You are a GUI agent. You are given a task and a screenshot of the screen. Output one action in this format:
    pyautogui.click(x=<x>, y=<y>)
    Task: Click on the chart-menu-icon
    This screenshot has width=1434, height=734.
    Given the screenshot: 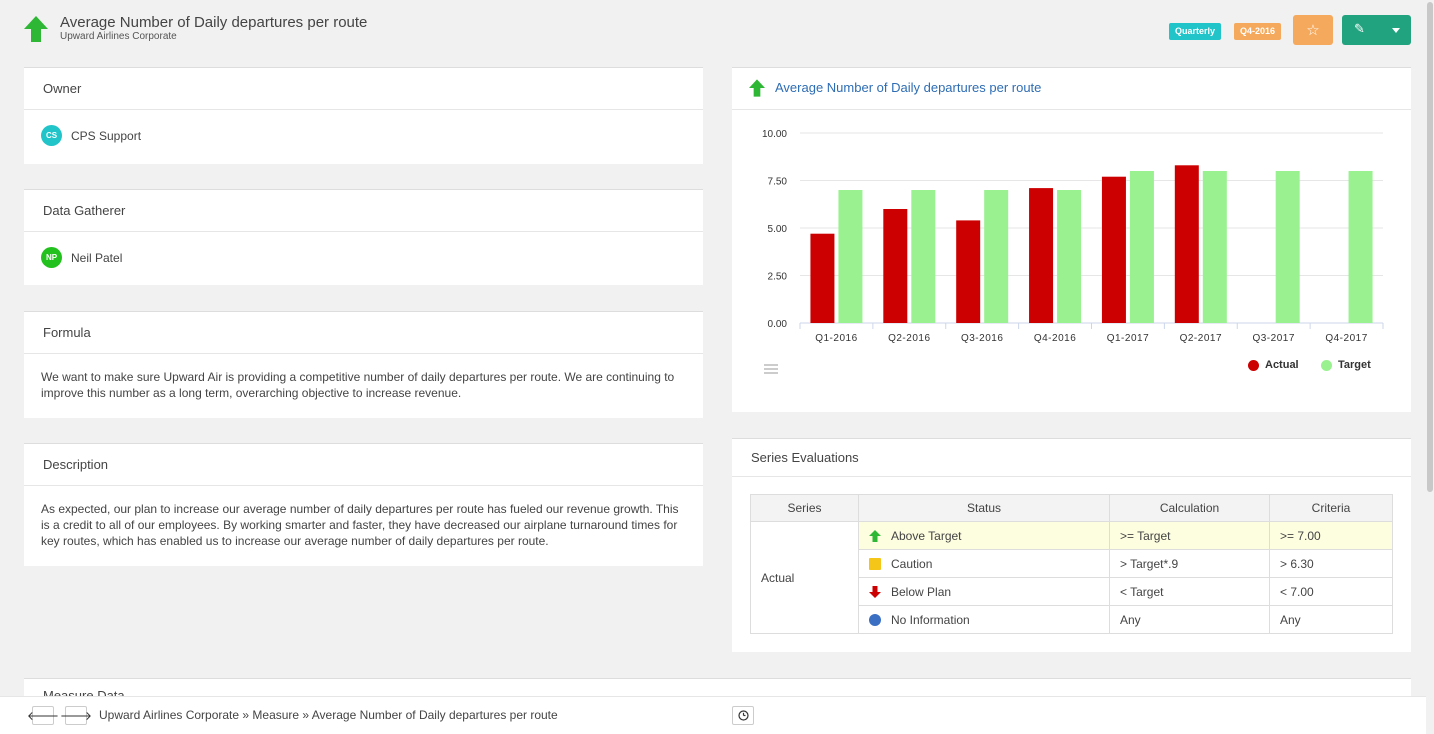 What is the action you would take?
    pyautogui.click(x=771, y=370)
    